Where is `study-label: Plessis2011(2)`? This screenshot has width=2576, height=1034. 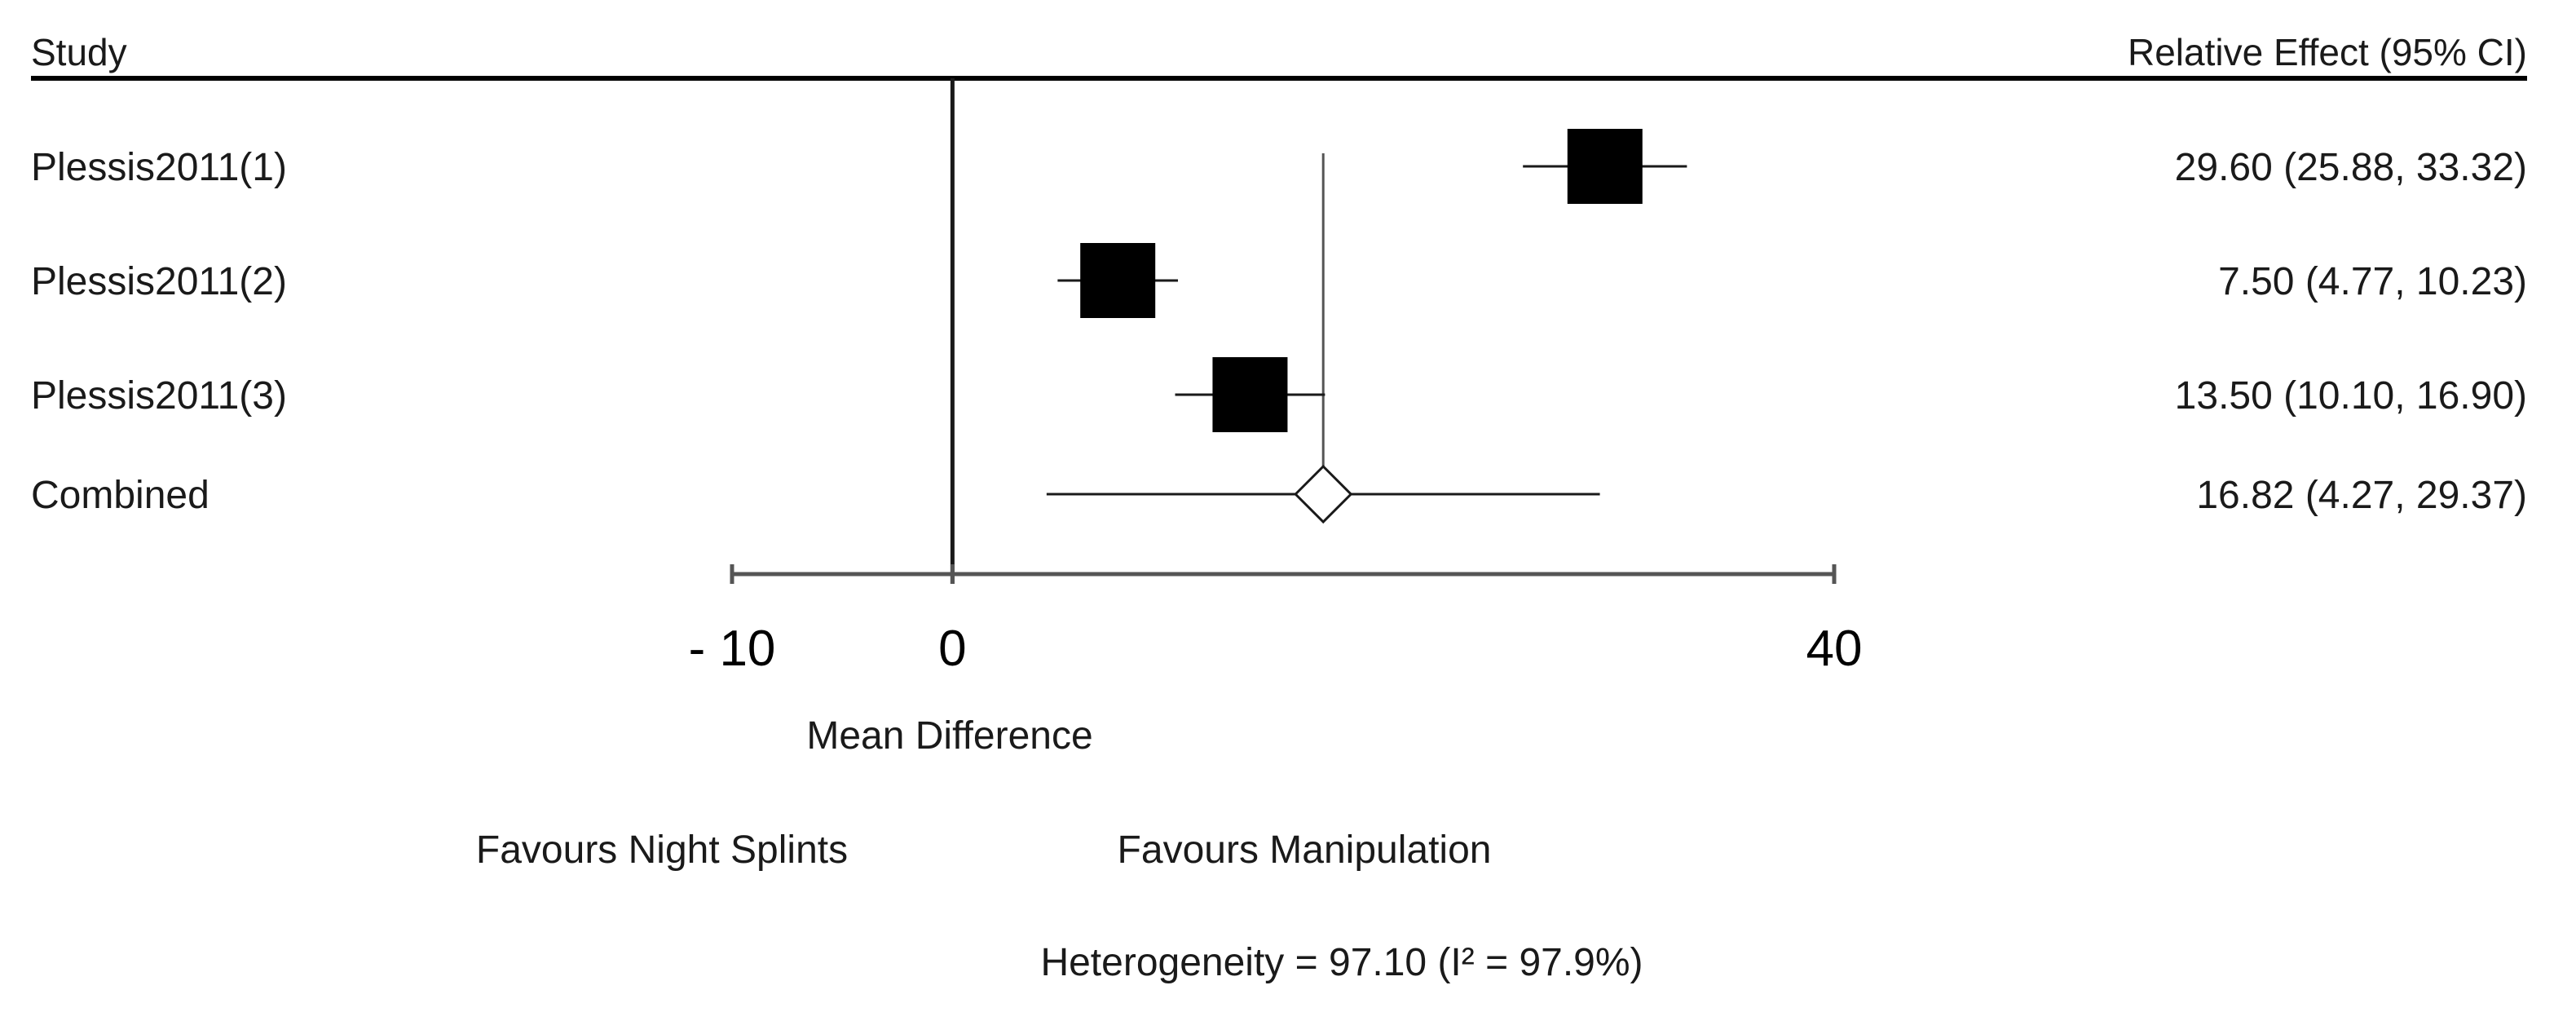
study-label: Plessis2011(2) is located at coordinates (159, 282).